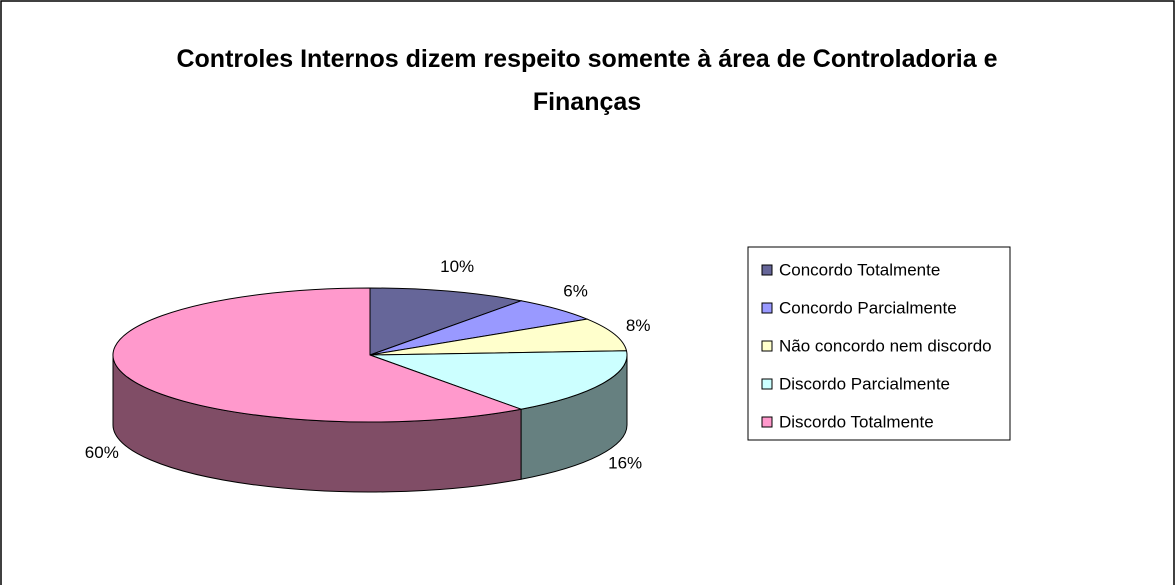  Describe the element at coordinates (859, 269) in the screenshot. I see `legend-label: Concordo Totalmente` at that location.